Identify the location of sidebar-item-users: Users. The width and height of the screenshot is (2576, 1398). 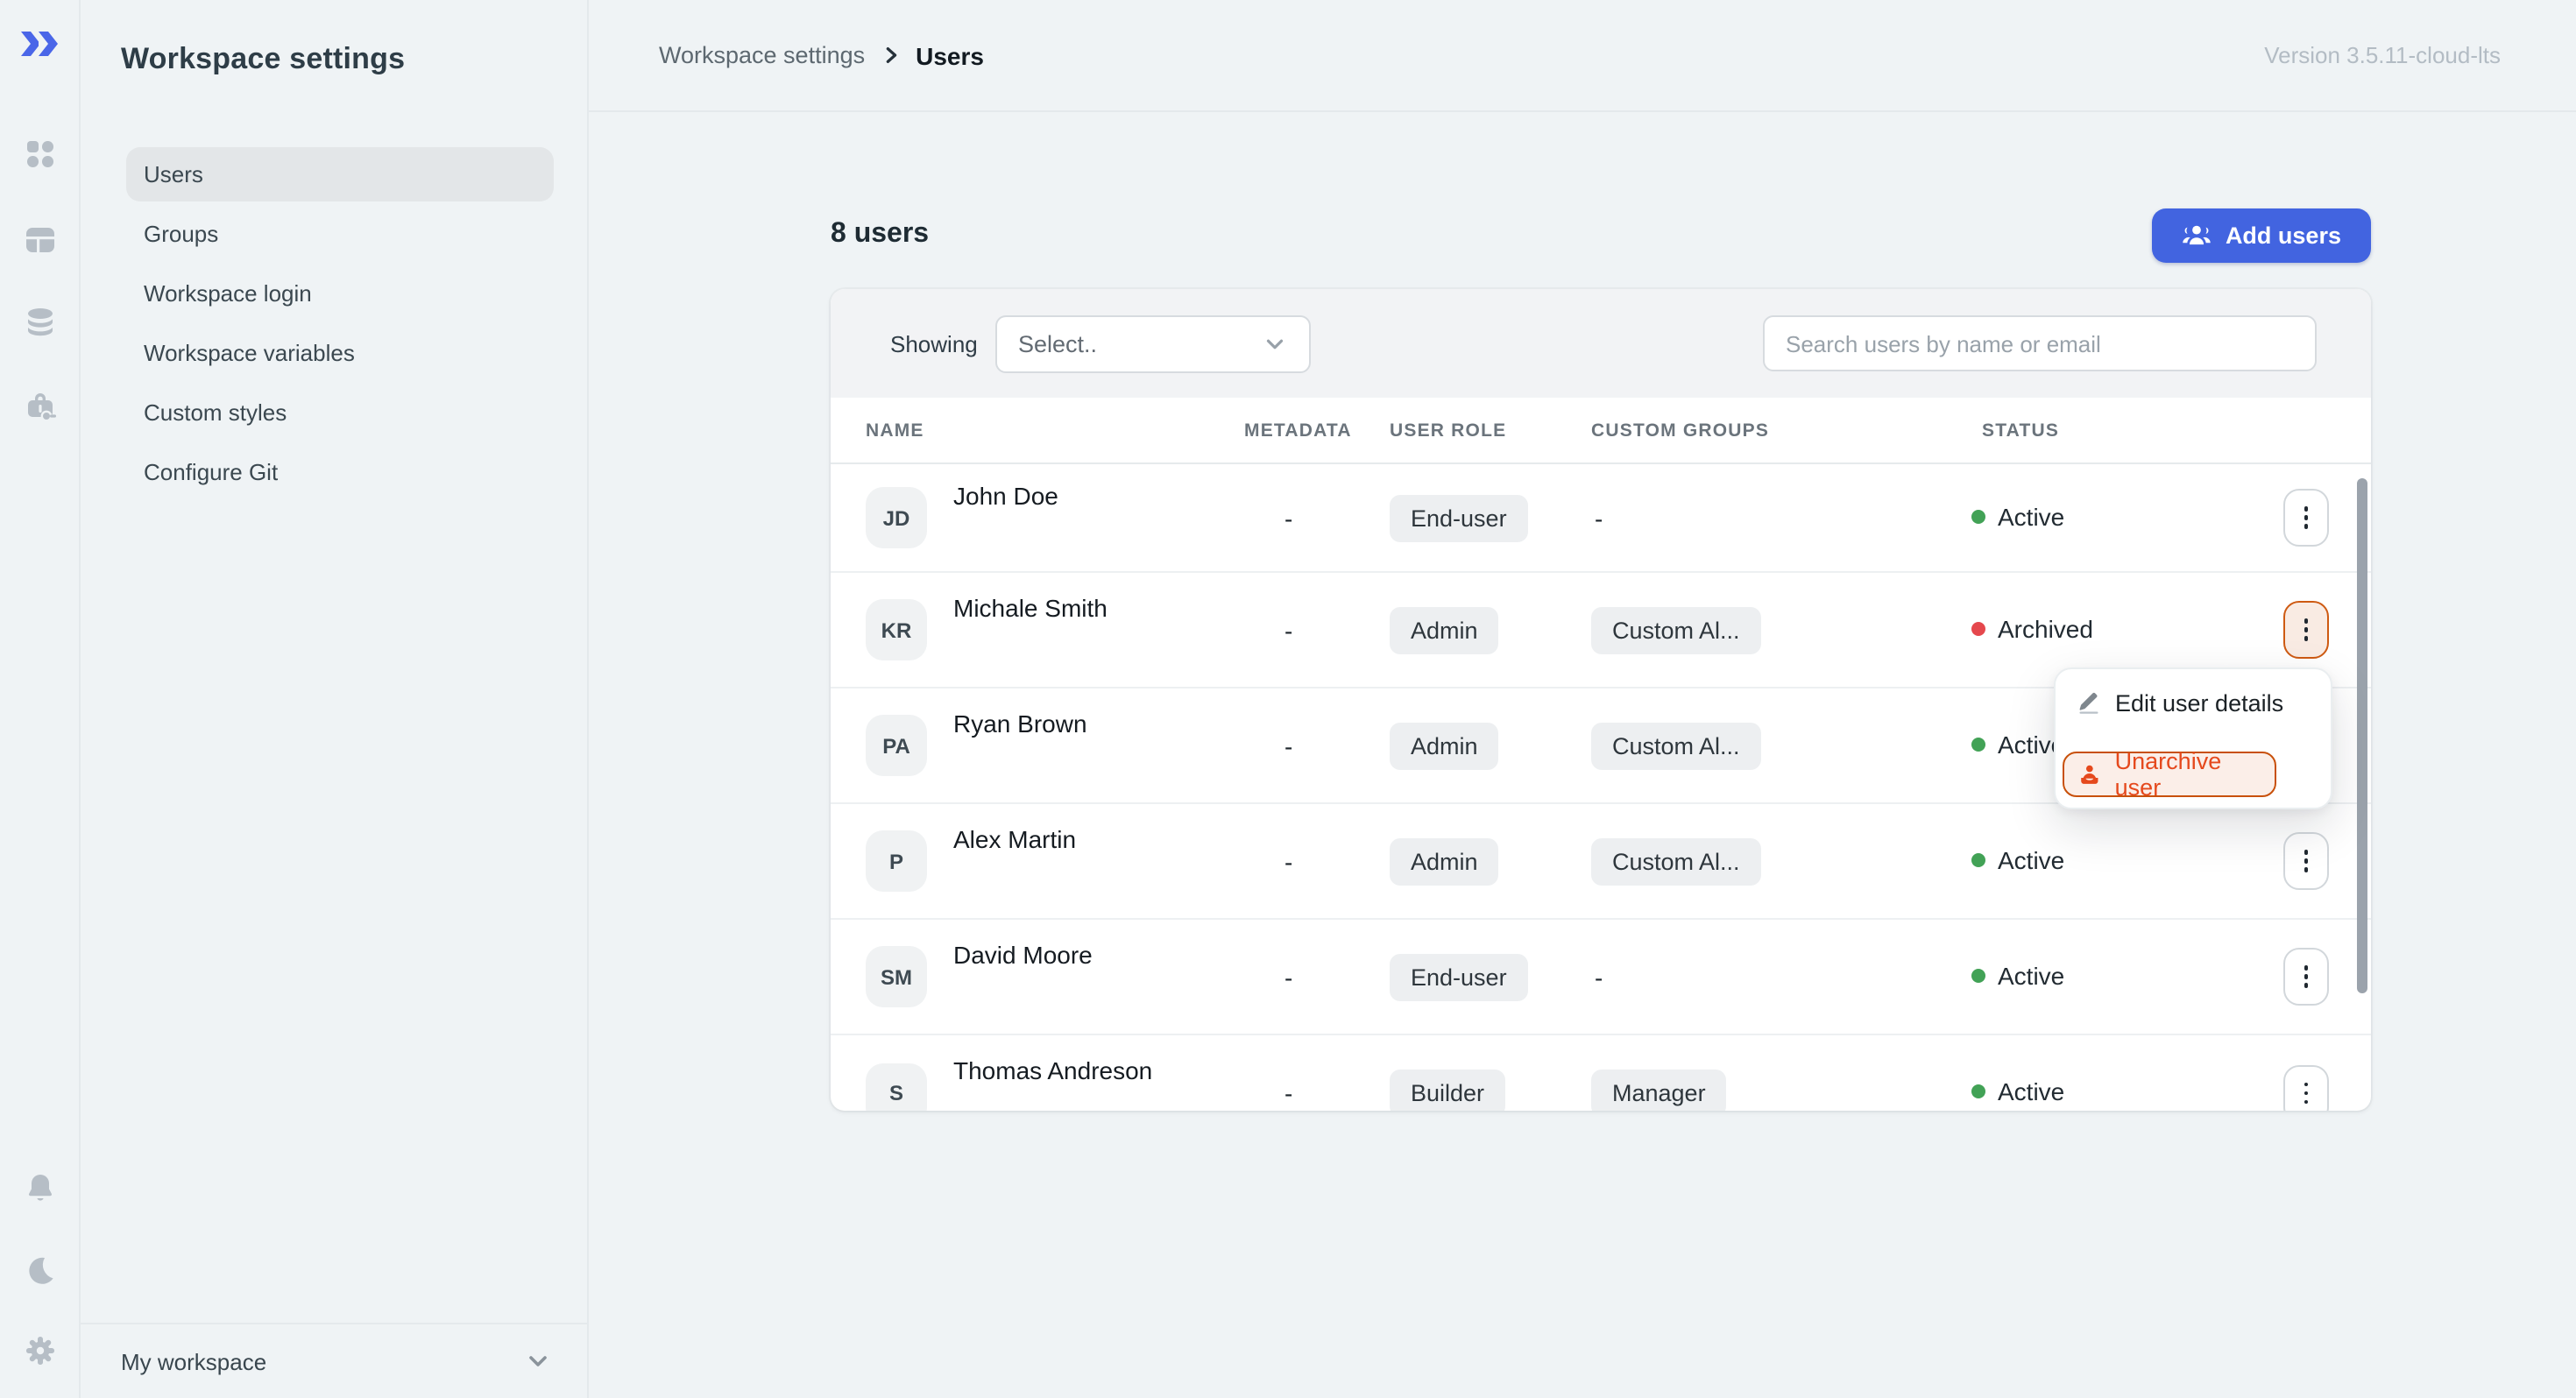
(340, 174).